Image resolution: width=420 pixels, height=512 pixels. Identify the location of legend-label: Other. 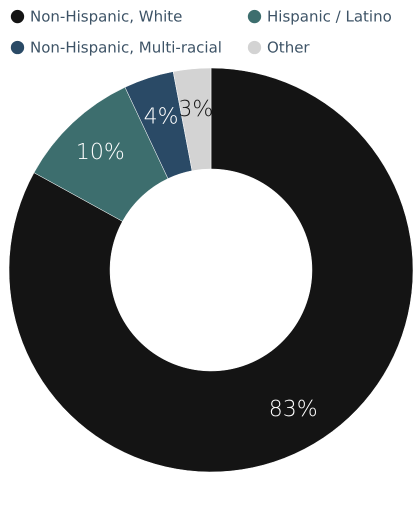
(288, 47).